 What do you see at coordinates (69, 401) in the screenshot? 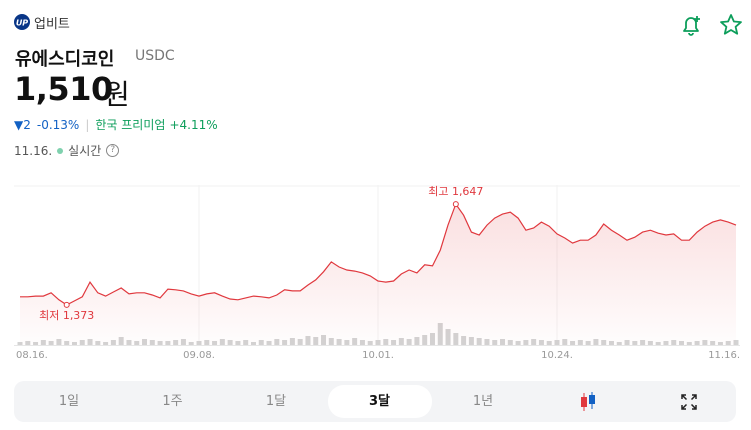
I see `period-tab: 1일` at bounding box center [69, 401].